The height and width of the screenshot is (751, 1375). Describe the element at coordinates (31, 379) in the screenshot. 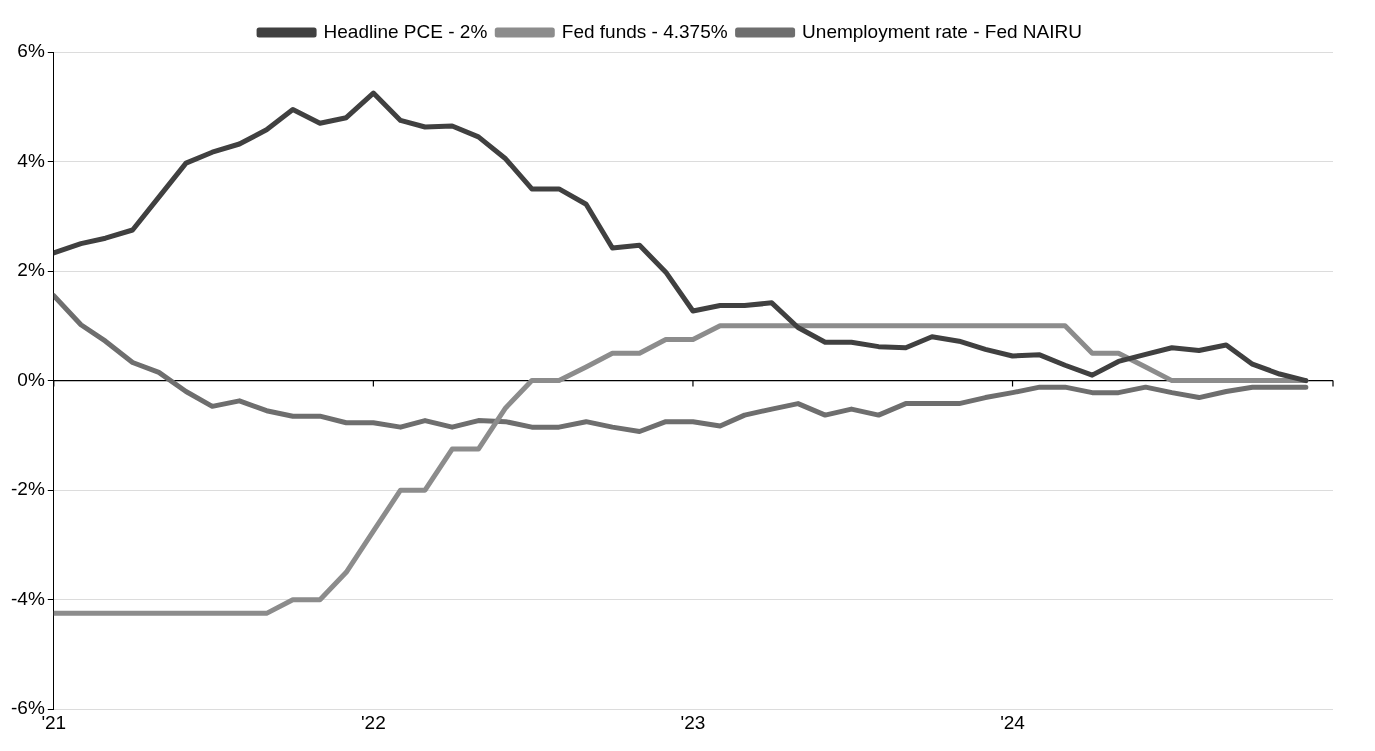

I see `y-tick-label: 0%` at that location.